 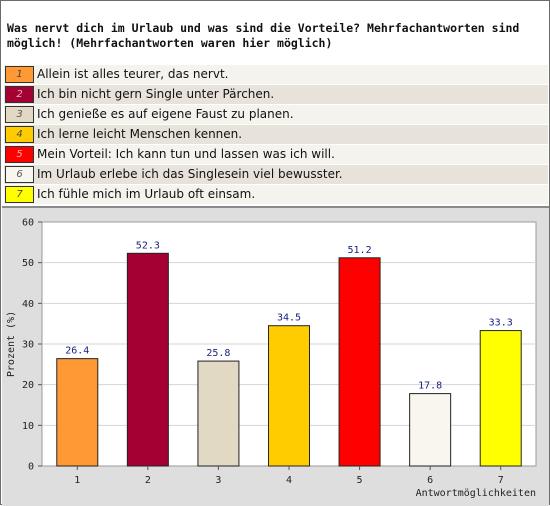 What do you see at coordinates (430, 386) in the screenshot?
I see `value-label: 17.8` at bounding box center [430, 386].